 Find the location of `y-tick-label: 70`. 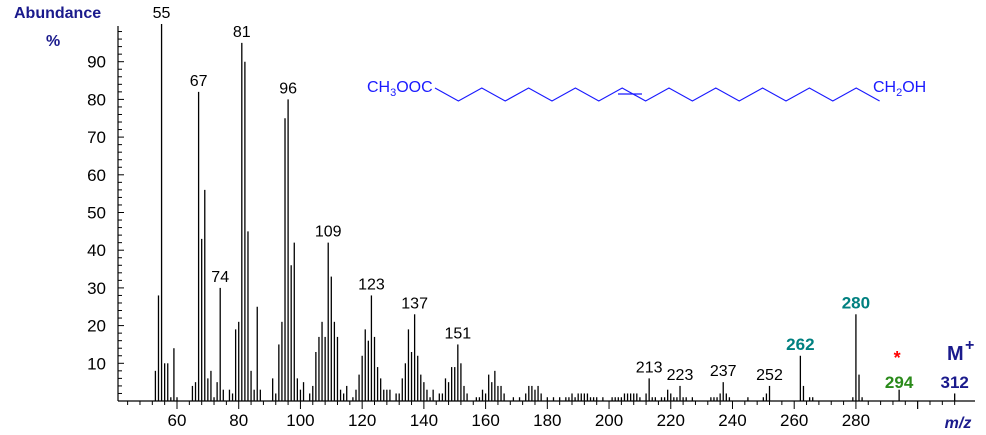

y-tick-label: 70 is located at coordinates (96, 137).